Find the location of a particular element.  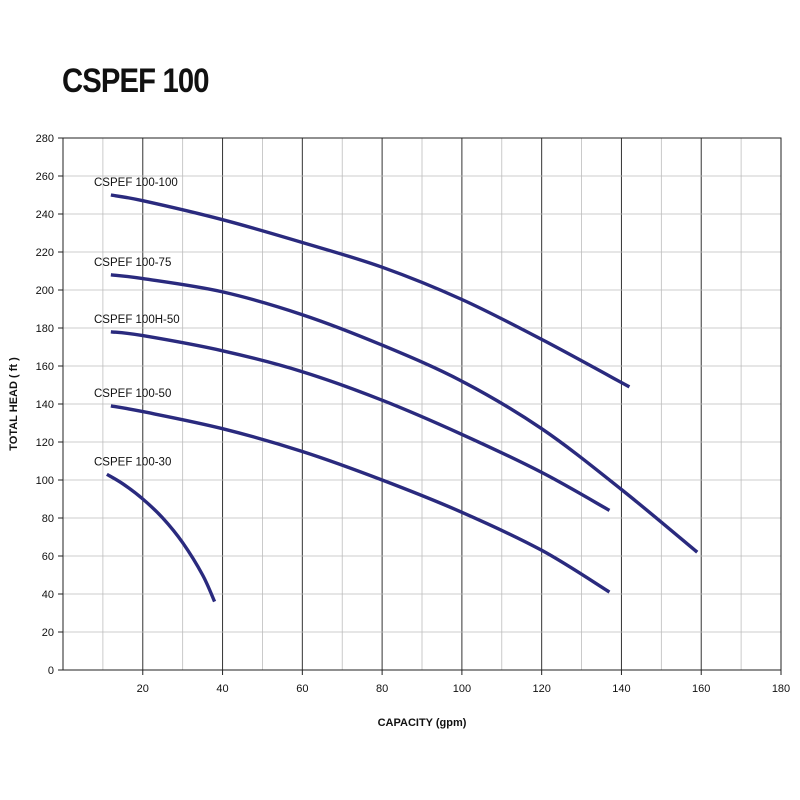

y-tick-label: 140 is located at coordinates (45, 405).